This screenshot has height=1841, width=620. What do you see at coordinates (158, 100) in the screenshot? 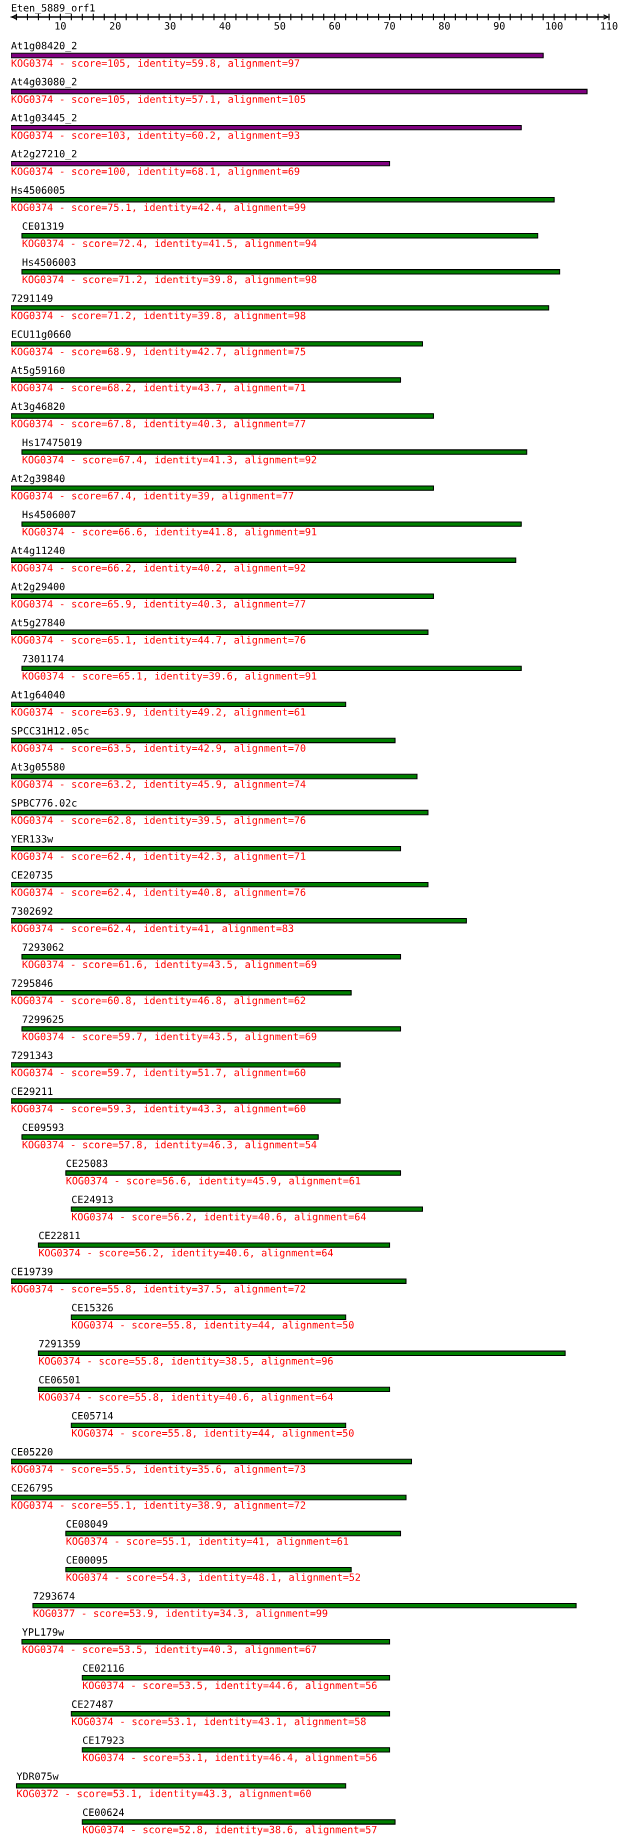
I see `data-label: KOG0374 - score=105, identity=57.1, alignment=105` at bounding box center [158, 100].